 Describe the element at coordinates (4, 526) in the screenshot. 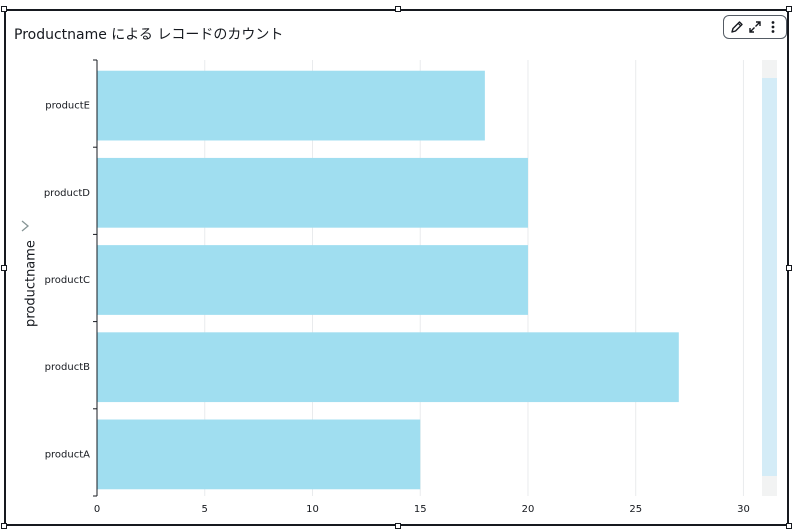

I see `resize-handle-bottom-left` at that location.